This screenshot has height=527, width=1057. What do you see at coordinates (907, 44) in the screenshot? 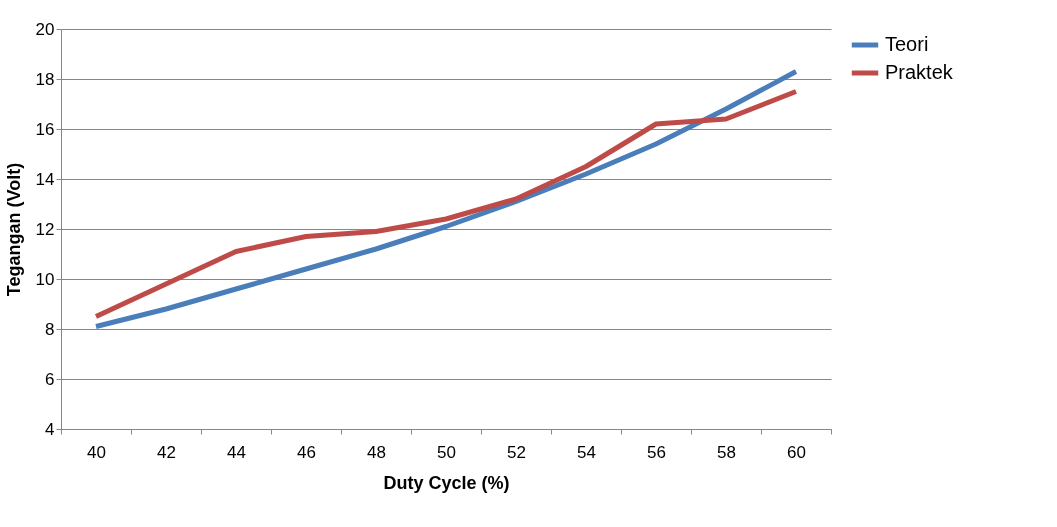
I see `legend-label: Teori` at bounding box center [907, 44].